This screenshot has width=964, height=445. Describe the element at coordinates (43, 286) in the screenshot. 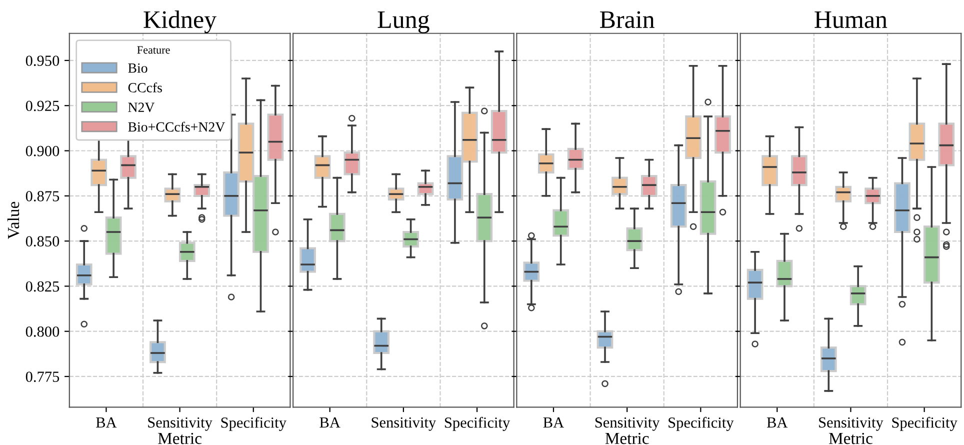

I see `y-tick-label: 0.825` at that location.